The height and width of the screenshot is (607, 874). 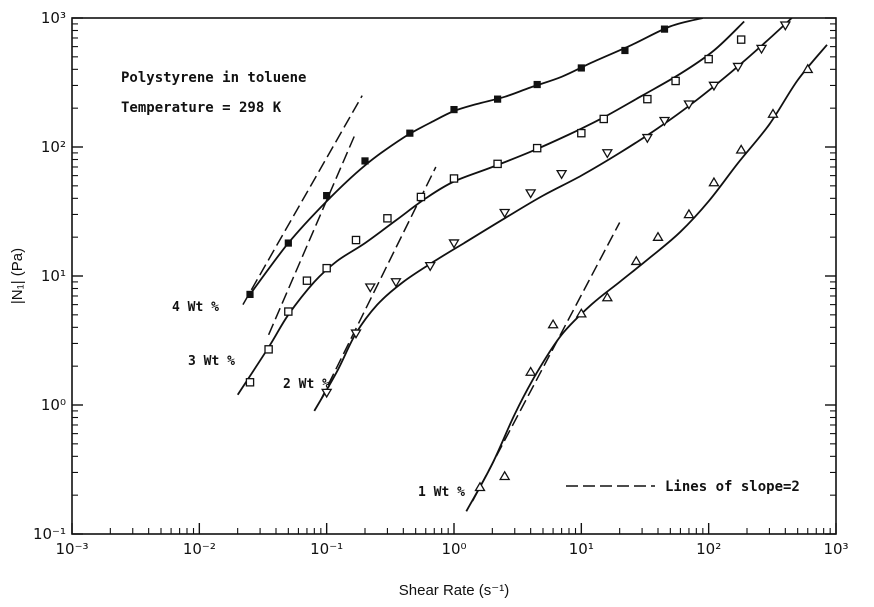 What do you see at coordinates (53, 276) in the screenshot?
I see `y-tick-label: 10¹` at bounding box center [53, 276].